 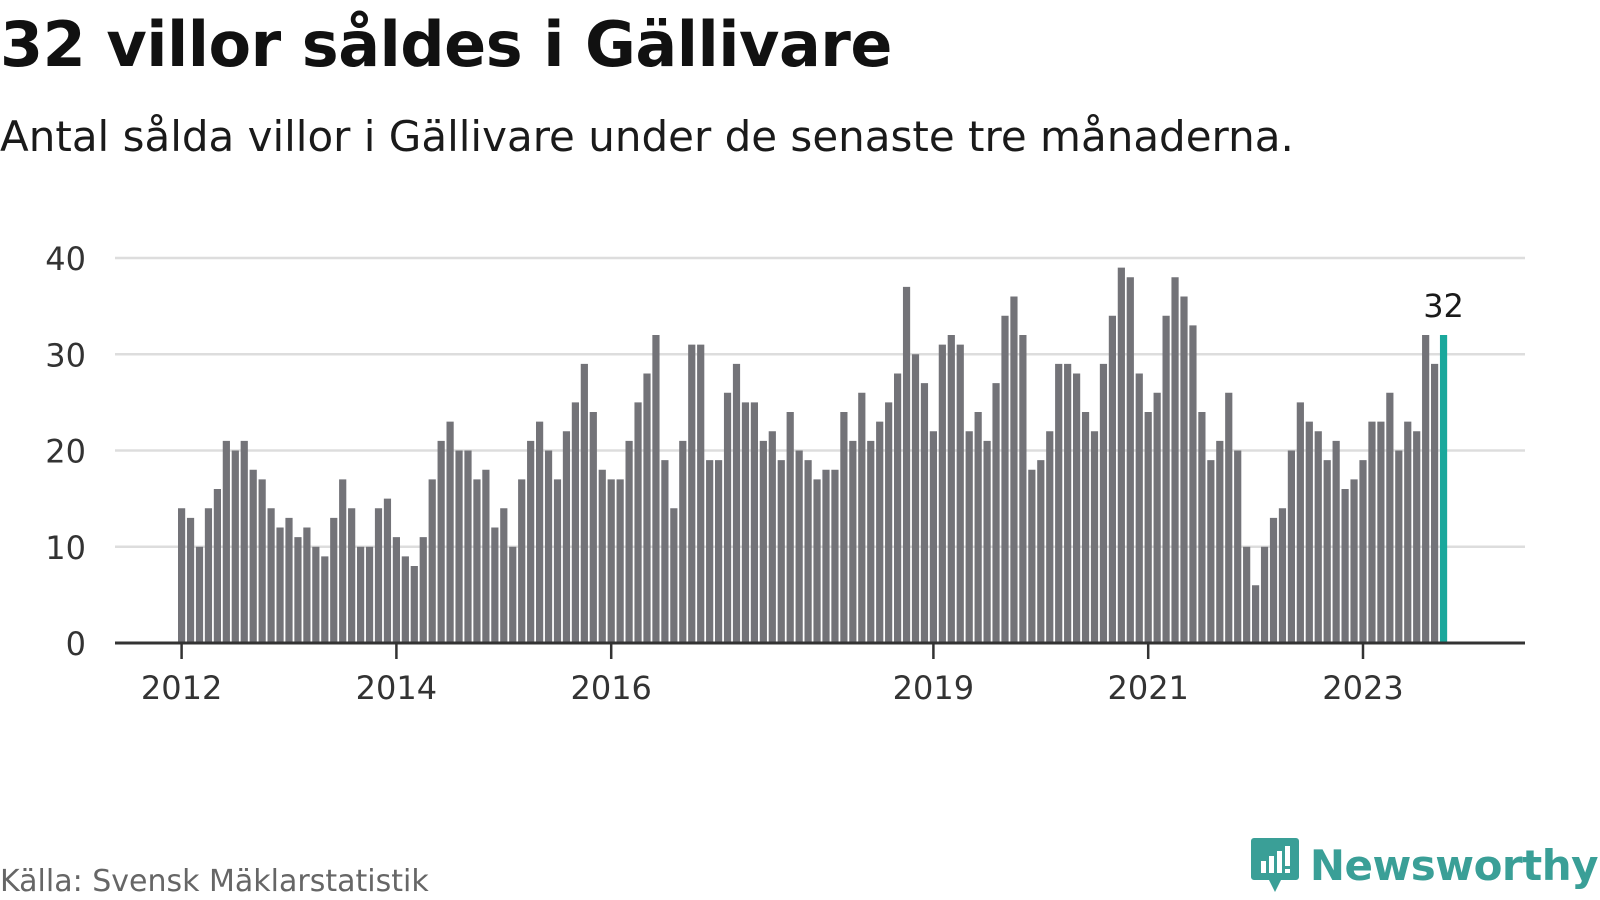 I want to click on bar-highlight, so click(x=1443, y=489).